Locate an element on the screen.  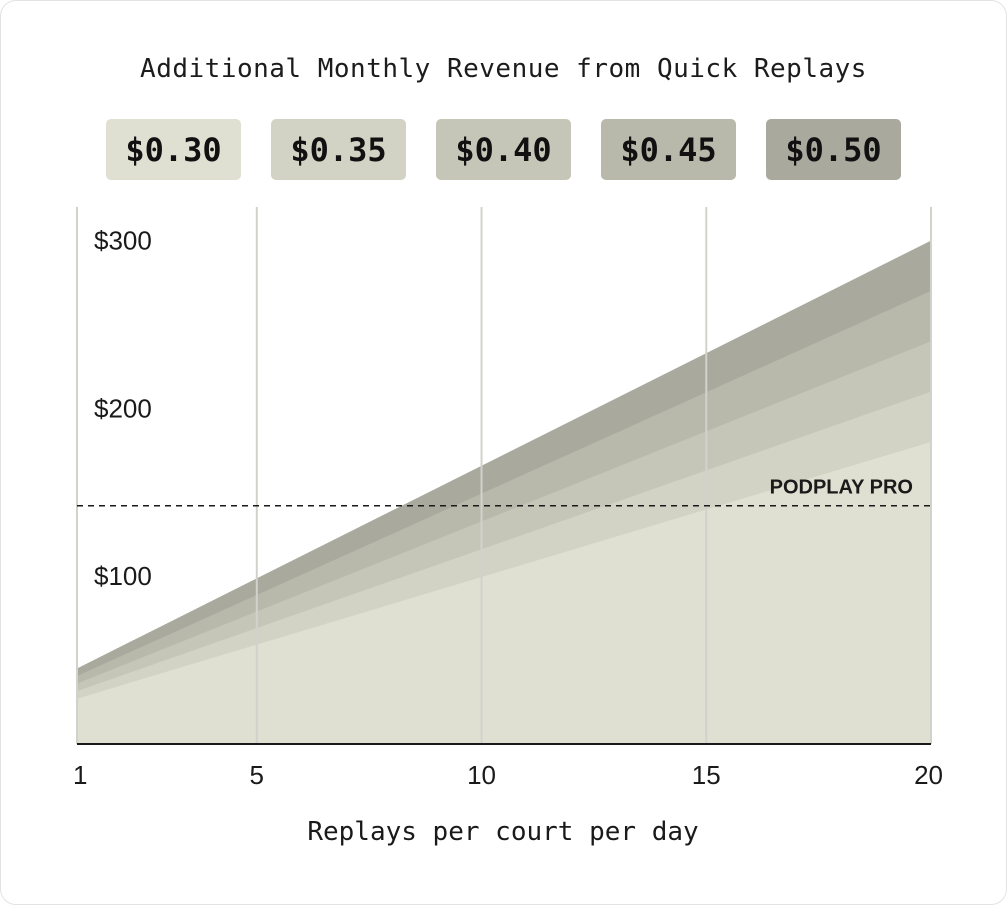
y-tick-label-300: $300 is located at coordinates (123, 241).